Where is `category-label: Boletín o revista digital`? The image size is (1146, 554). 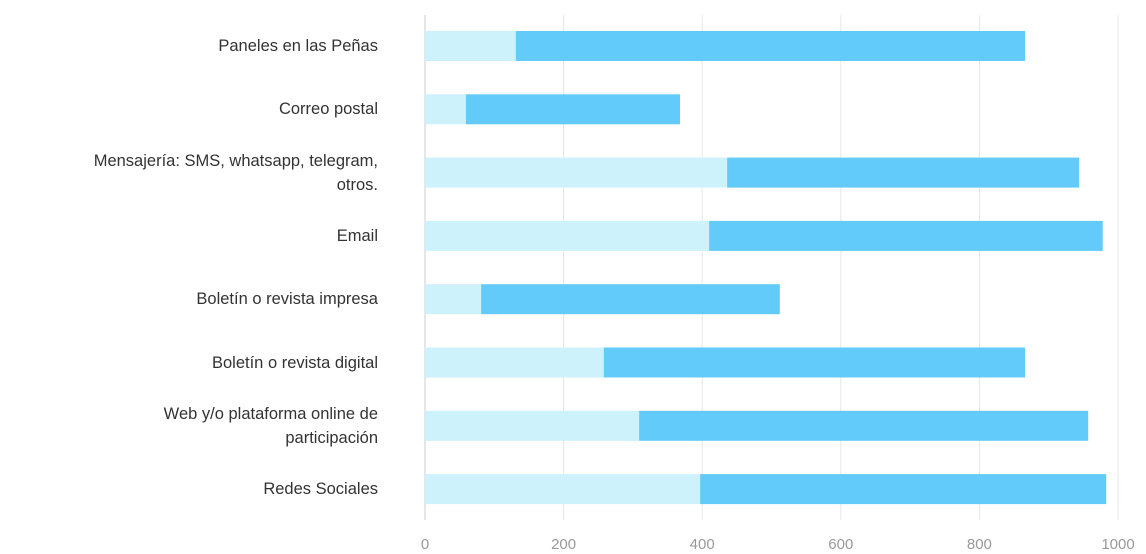 category-label: Boletín o revista digital is located at coordinates (294, 362).